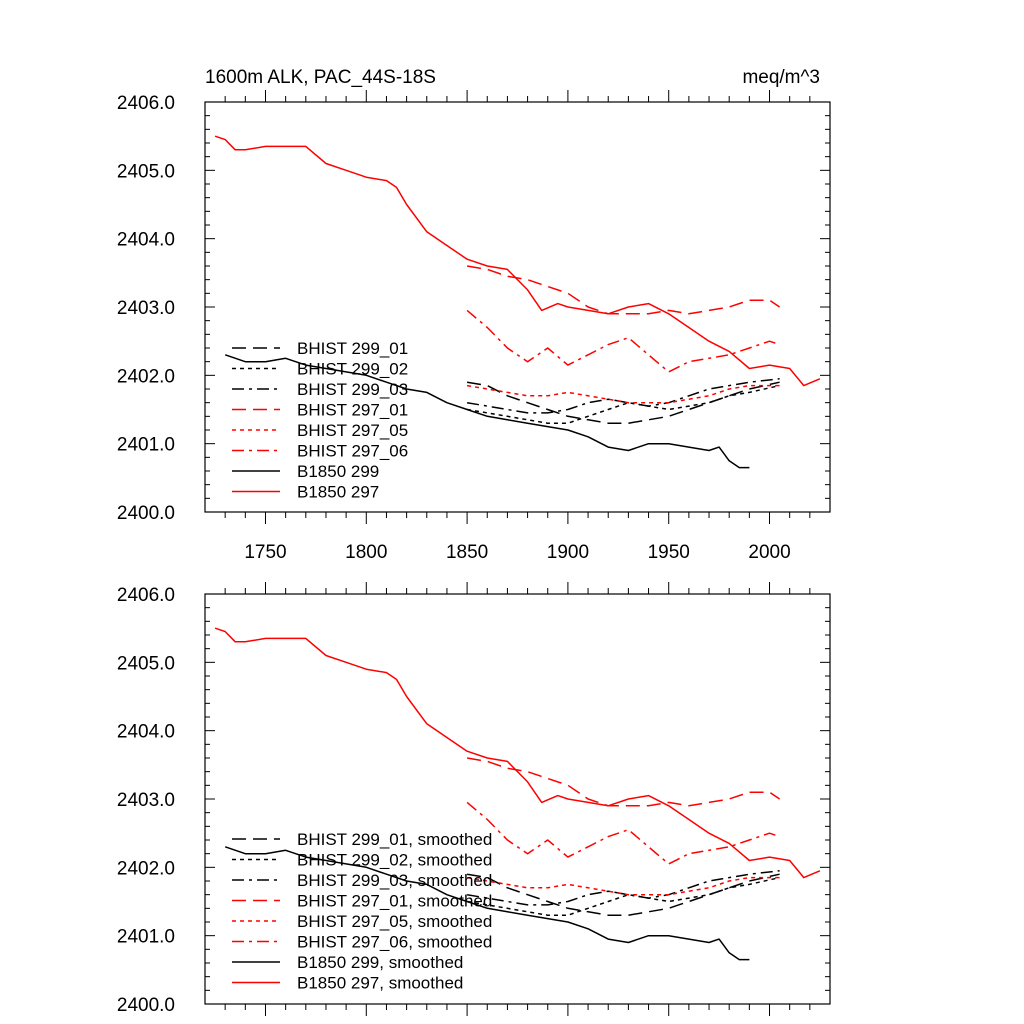  Describe the element at coordinates (320, 77) in the screenshot. I see `chart-title: 1600m ALK, PAC_44S-18S` at that location.